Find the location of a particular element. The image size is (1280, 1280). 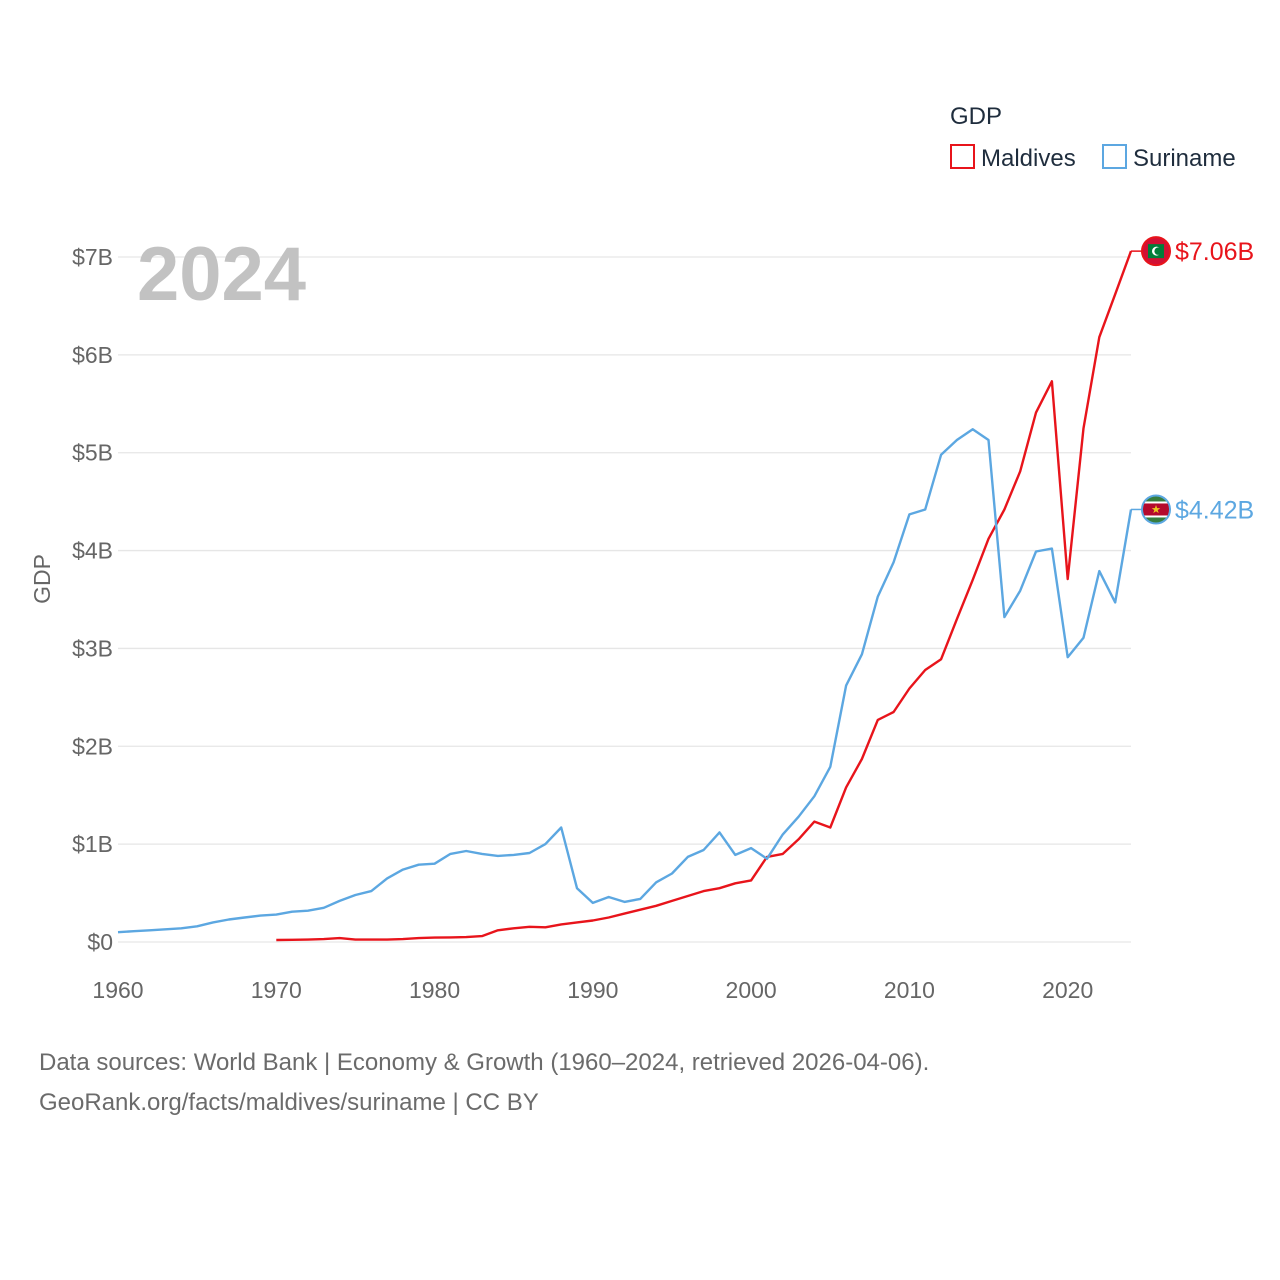

x-tick-label: 2020 is located at coordinates (1067, 990).